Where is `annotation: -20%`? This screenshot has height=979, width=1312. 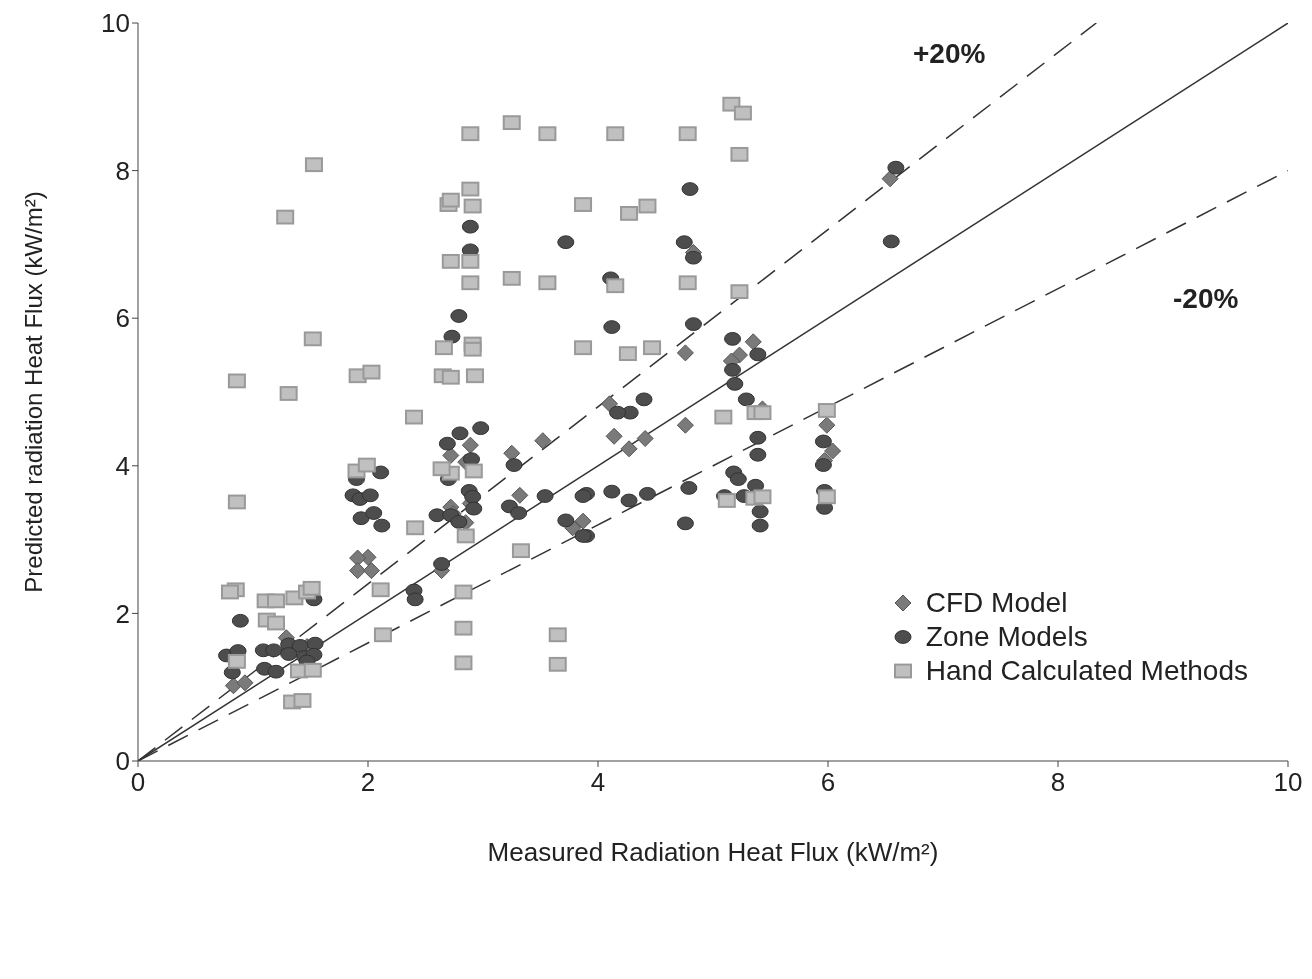 annotation: -20% is located at coordinates (1206, 299).